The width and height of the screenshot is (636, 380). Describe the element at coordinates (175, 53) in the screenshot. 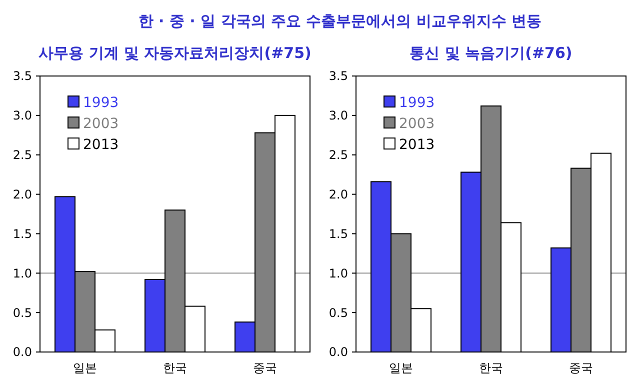

I see `chart-subtitle: 사무용 기계 및 자동자료처리장치(#75)` at that location.